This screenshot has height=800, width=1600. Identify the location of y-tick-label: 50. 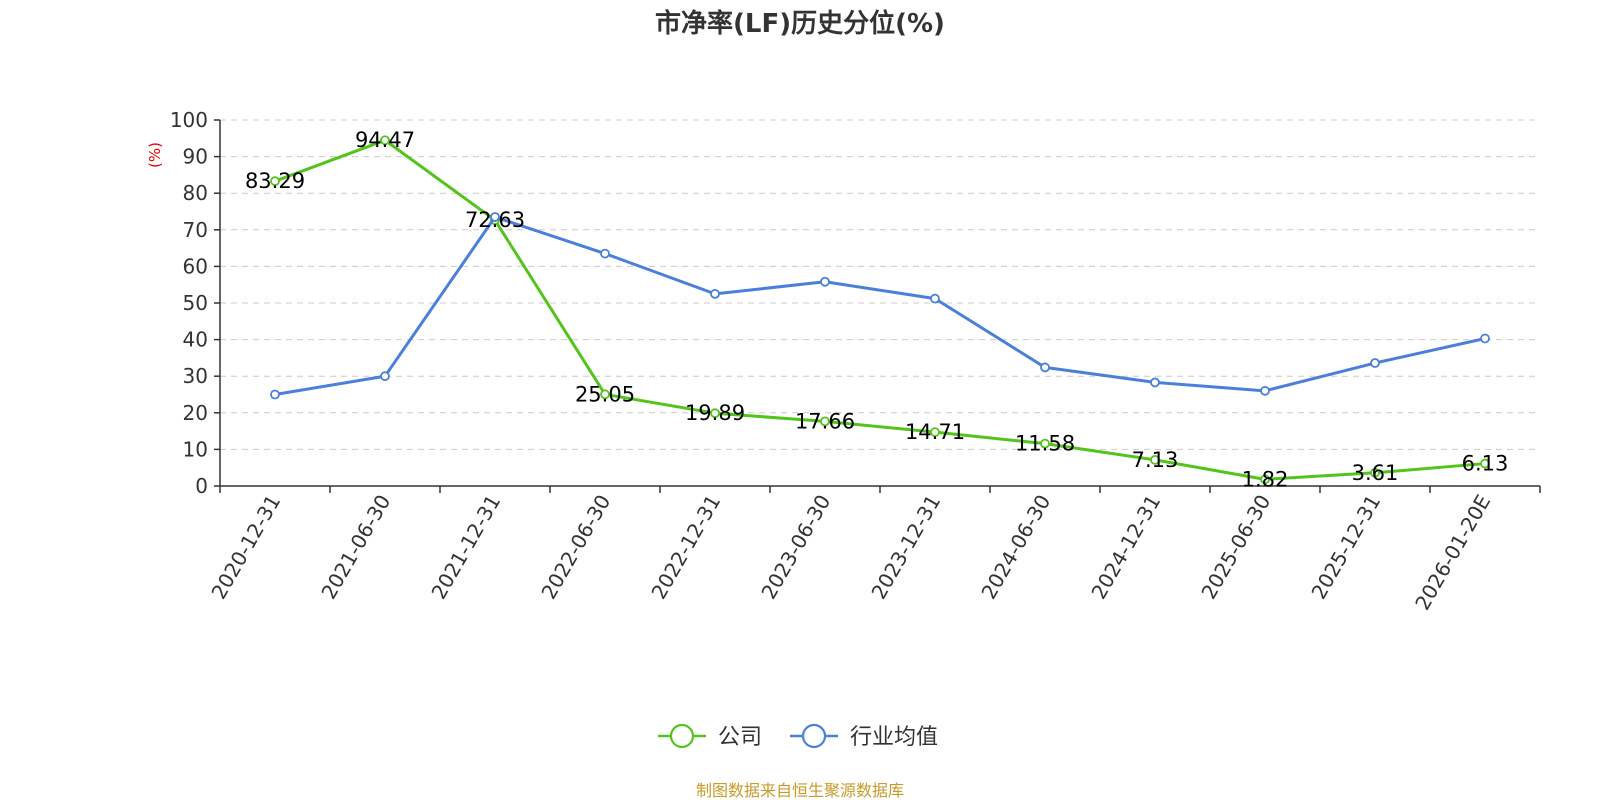
(195, 303).